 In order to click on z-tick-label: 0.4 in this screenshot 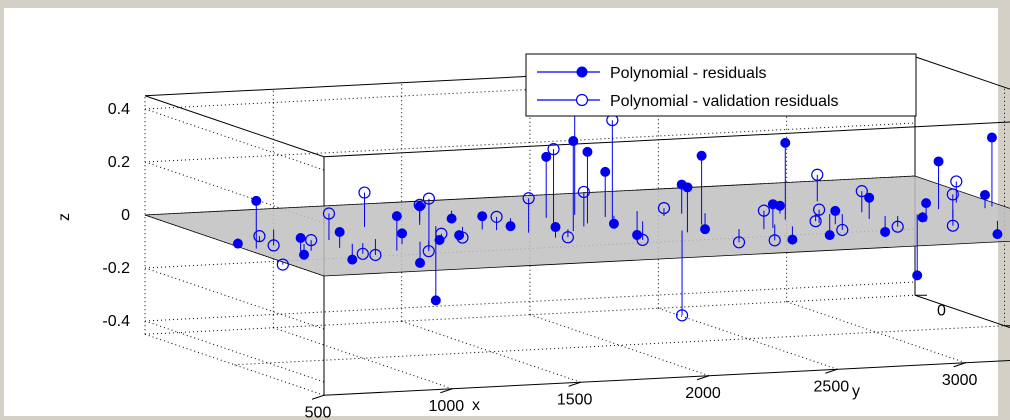, I will do `click(119, 109)`.